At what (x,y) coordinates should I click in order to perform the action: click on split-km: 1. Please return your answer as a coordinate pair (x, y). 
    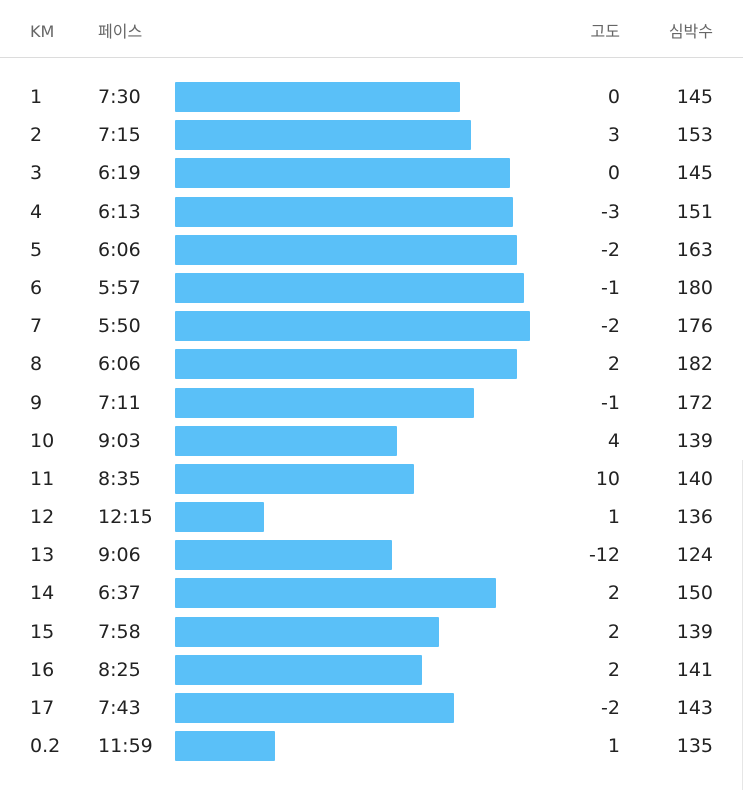
    Looking at the image, I should click on (36, 97).